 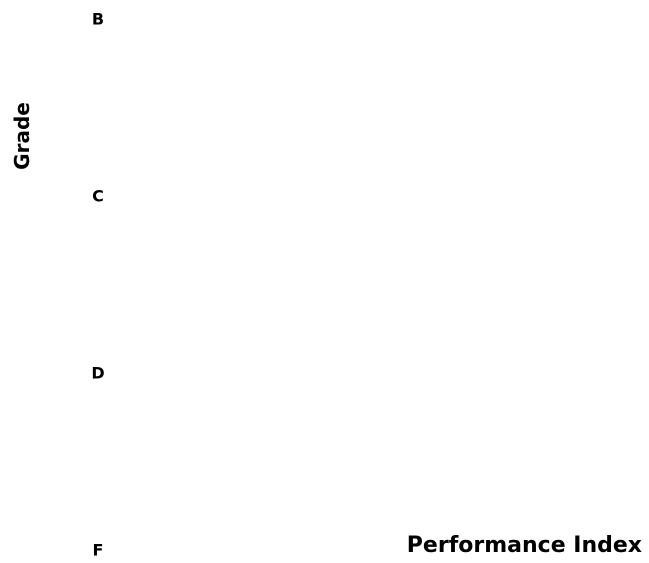 I want to click on y-tick-label: C, so click(x=98, y=196).